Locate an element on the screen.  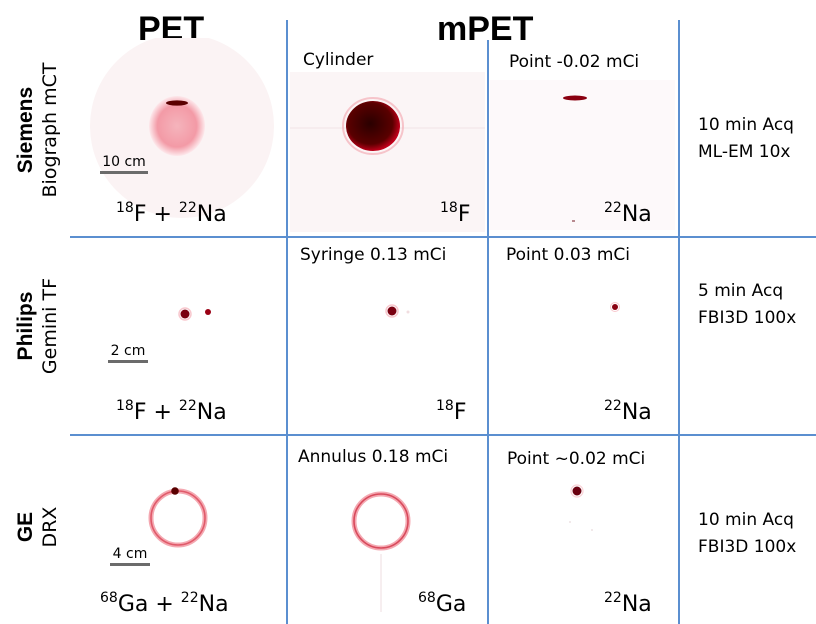
vendor-label: Siemens is located at coordinates (25, 130).